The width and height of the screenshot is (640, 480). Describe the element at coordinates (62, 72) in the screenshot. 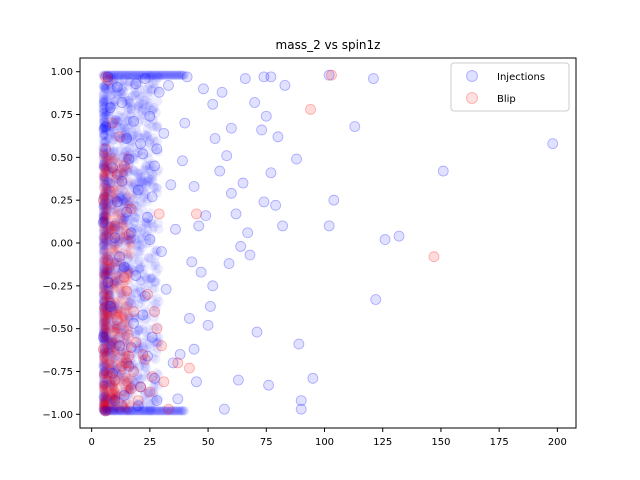

I see `y-tick-label: 1.00` at that location.